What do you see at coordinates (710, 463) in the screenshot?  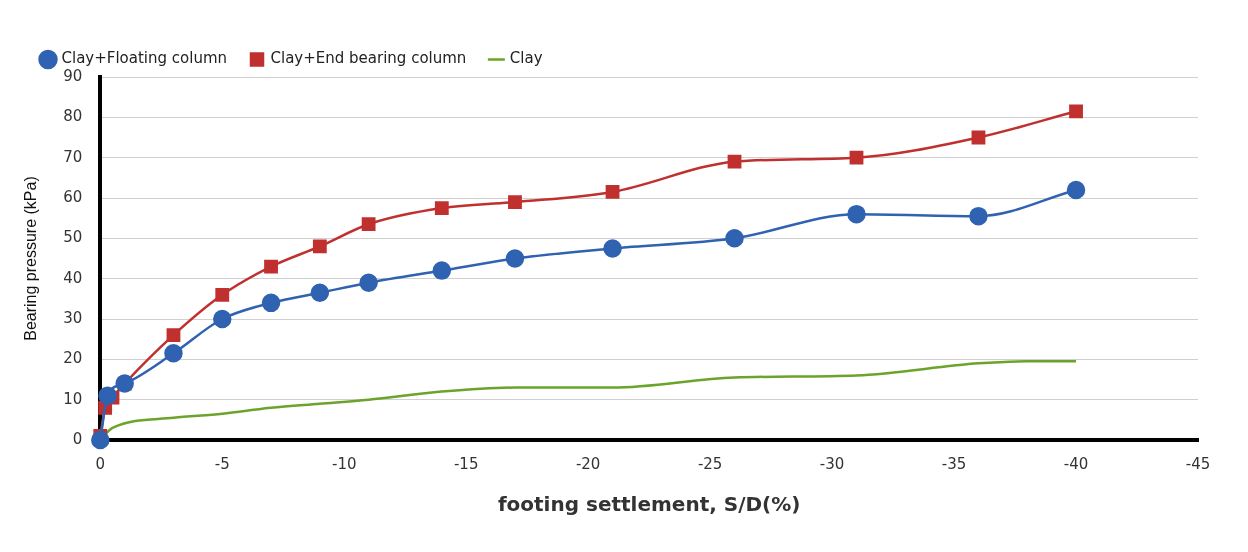 I see `x-tick-label: -25` at bounding box center [710, 463].